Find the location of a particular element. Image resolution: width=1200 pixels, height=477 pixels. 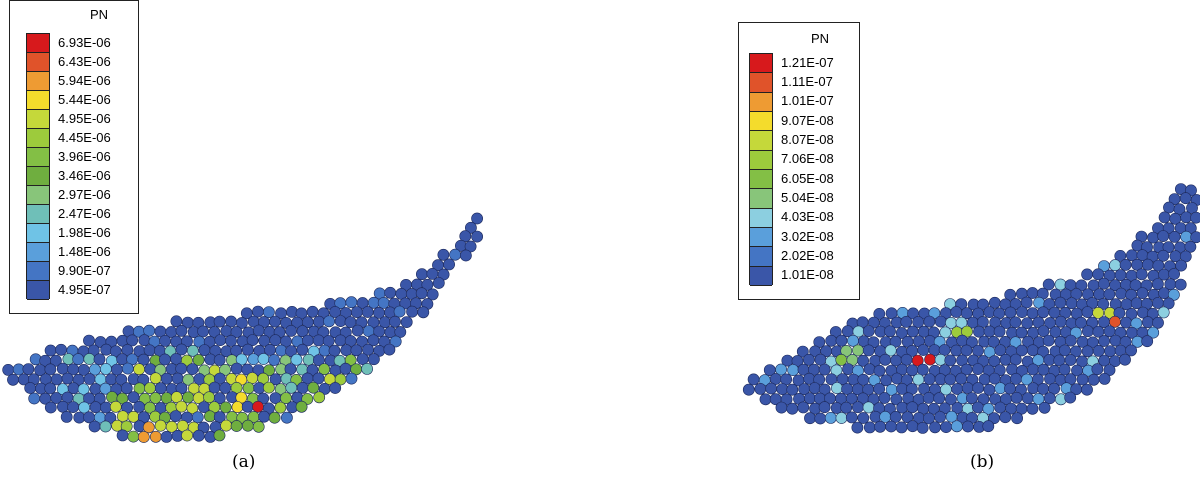

legend-tick-label: 5.04E-08 is located at coordinates (807, 197).